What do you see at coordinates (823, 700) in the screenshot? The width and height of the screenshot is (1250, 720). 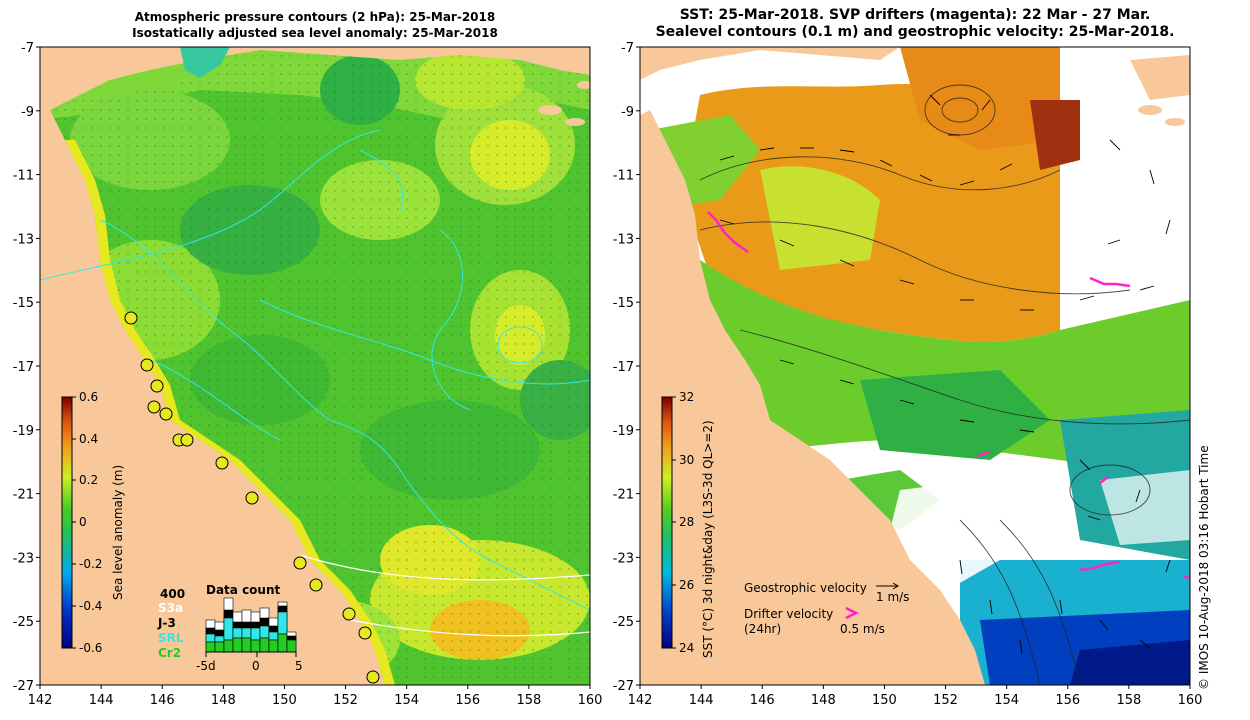 I see `right-lon-tick-label: 148` at bounding box center [823, 700].